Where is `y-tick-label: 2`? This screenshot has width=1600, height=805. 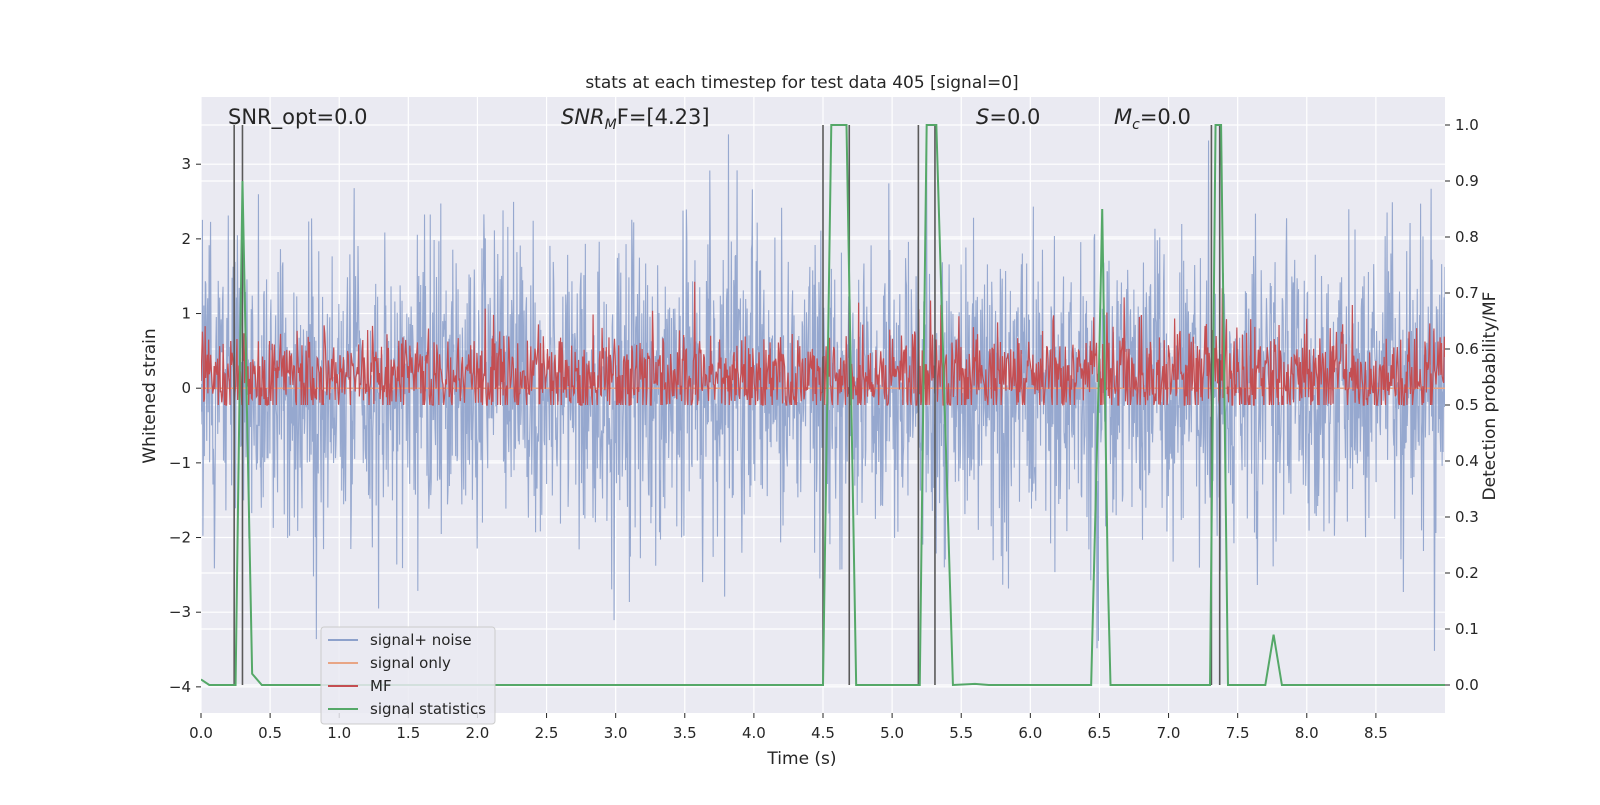 y-tick-label: 2 is located at coordinates (186, 239).